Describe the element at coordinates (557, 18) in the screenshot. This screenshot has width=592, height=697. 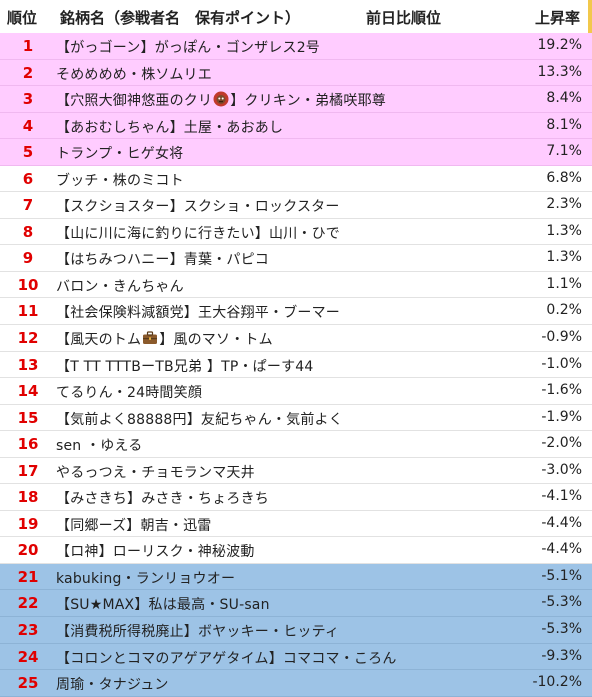
I see `header-rate: 上昇率` at that location.